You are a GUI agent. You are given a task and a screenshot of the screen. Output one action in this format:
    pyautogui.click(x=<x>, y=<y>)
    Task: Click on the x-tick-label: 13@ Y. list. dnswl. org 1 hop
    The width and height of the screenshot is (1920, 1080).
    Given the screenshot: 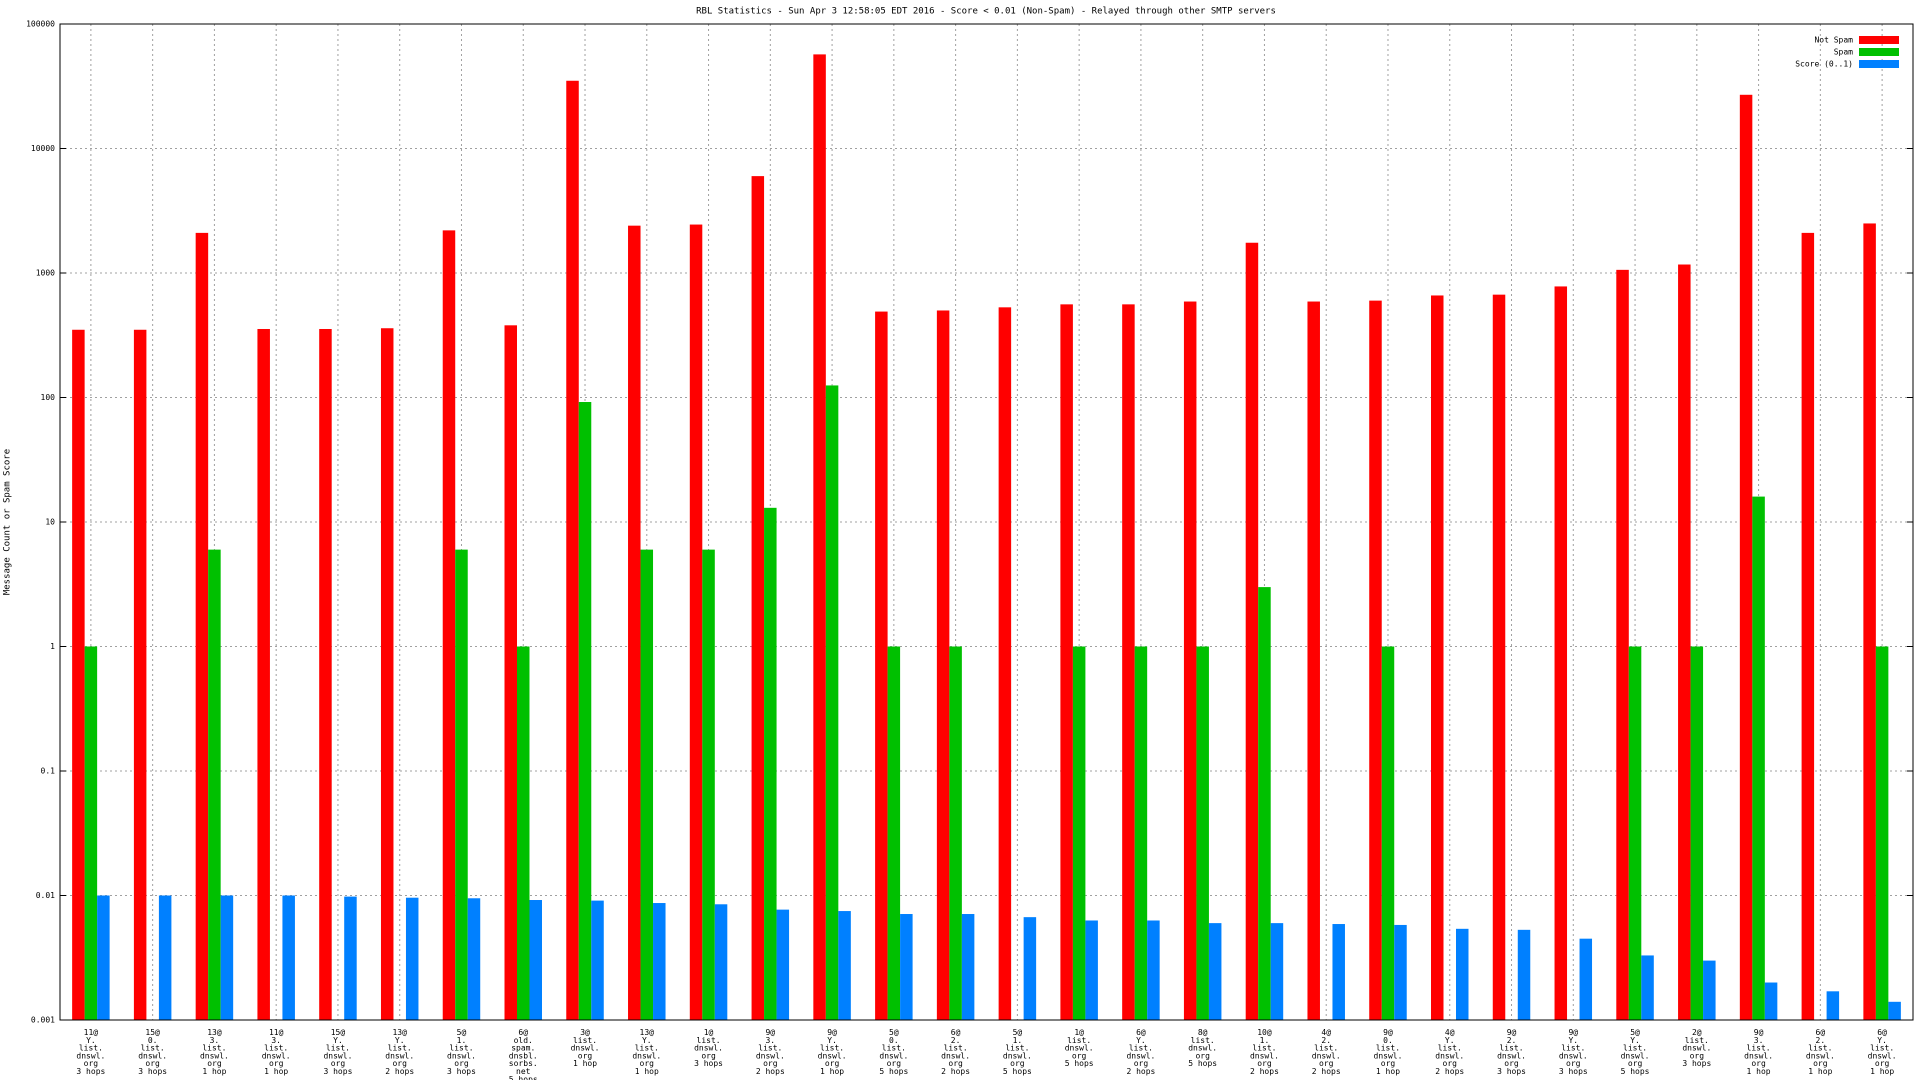 What is the action you would take?
    pyautogui.click(x=646, y=1052)
    